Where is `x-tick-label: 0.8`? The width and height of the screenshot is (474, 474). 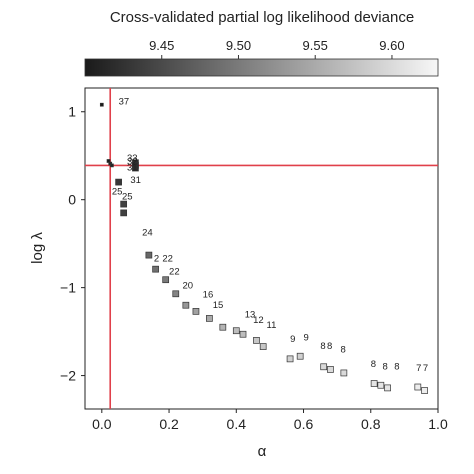
x-tick-label: 0.8 is located at coordinates (371, 424).